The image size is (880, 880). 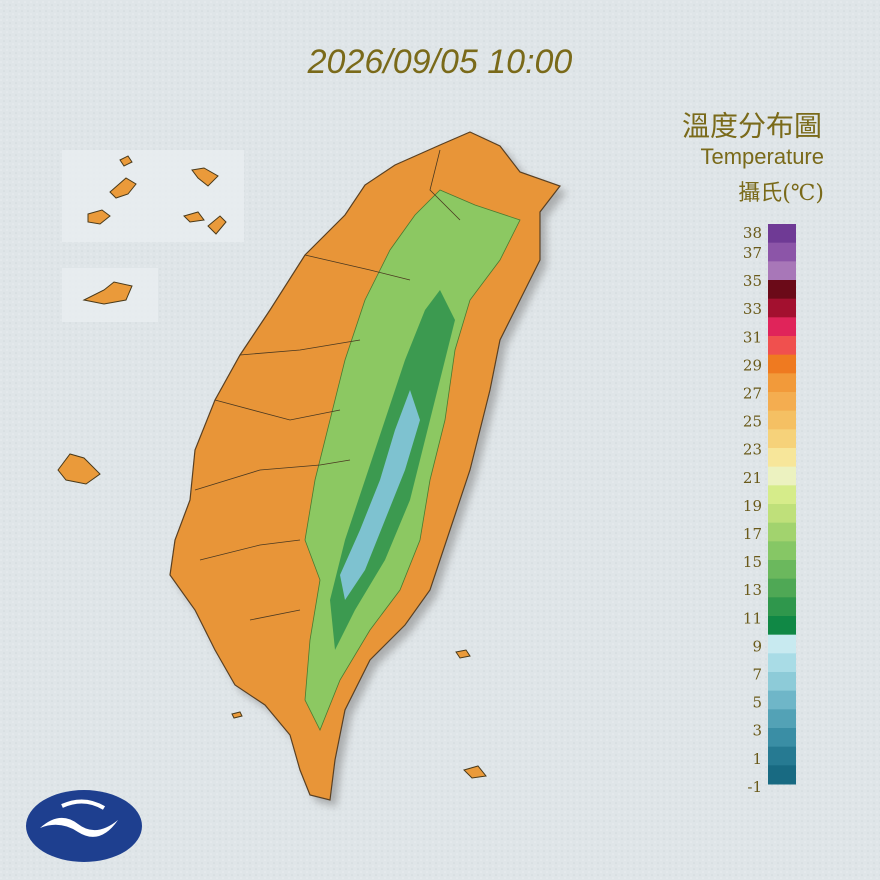 What do you see at coordinates (752, 534) in the screenshot?
I see `legend-label: 17` at bounding box center [752, 534].